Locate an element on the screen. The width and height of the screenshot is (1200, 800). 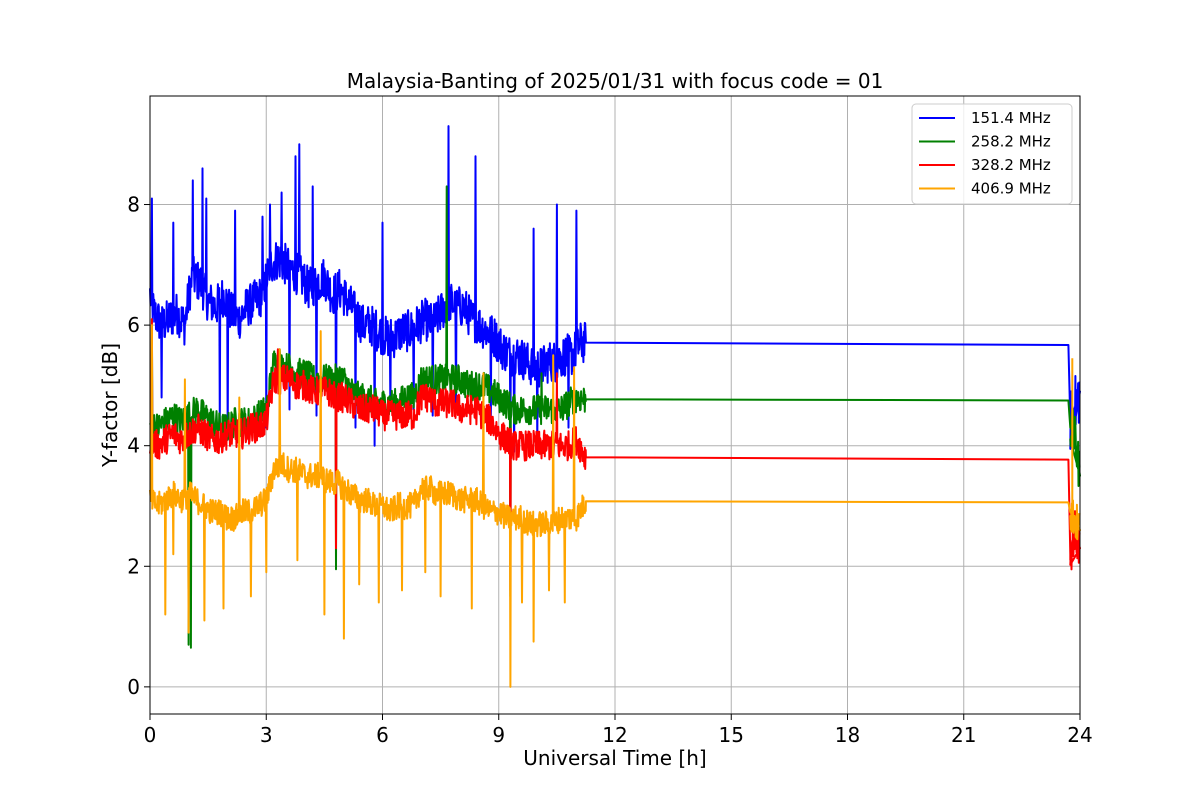
y-axis-label: Y-factor [dB] is located at coordinates (110, 405).